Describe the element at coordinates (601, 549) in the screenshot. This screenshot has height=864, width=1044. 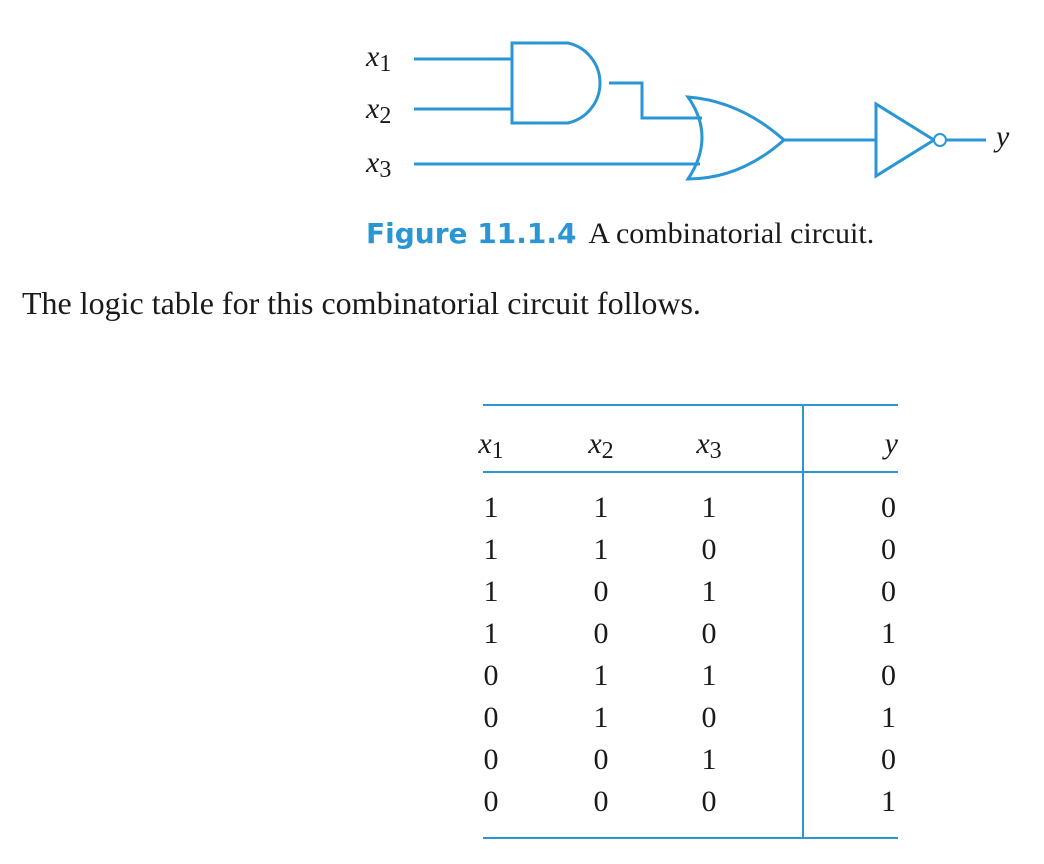
I see `table-cell-r2-x2: 1` at that location.